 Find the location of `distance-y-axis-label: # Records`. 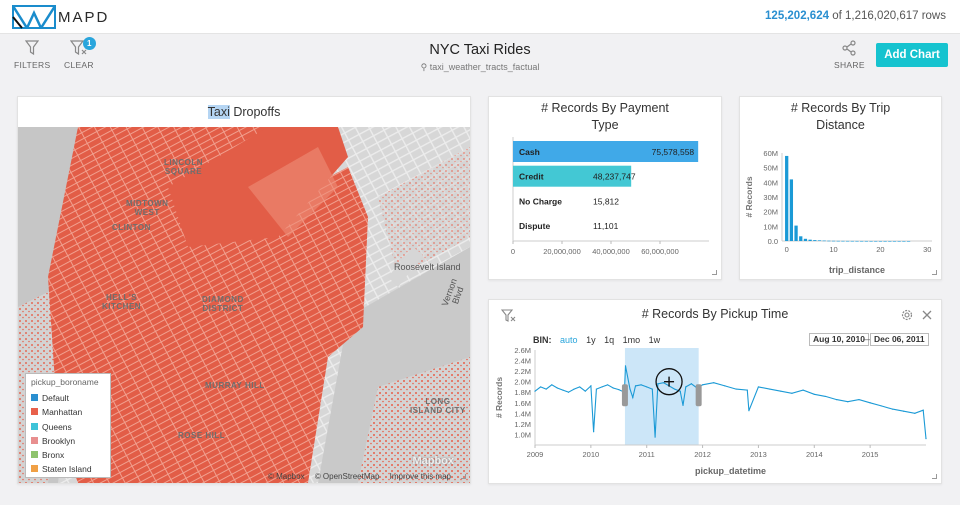

distance-y-axis-label: # Records is located at coordinates (749, 196).